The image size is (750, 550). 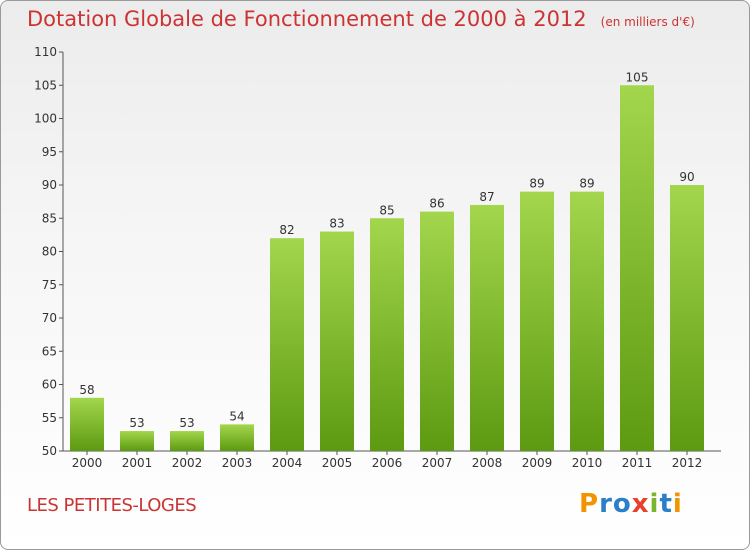 What do you see at coordinates (437, 463) in the screenshot?
I see `x-tick-label: 2007` at bounding box center [437, 463].